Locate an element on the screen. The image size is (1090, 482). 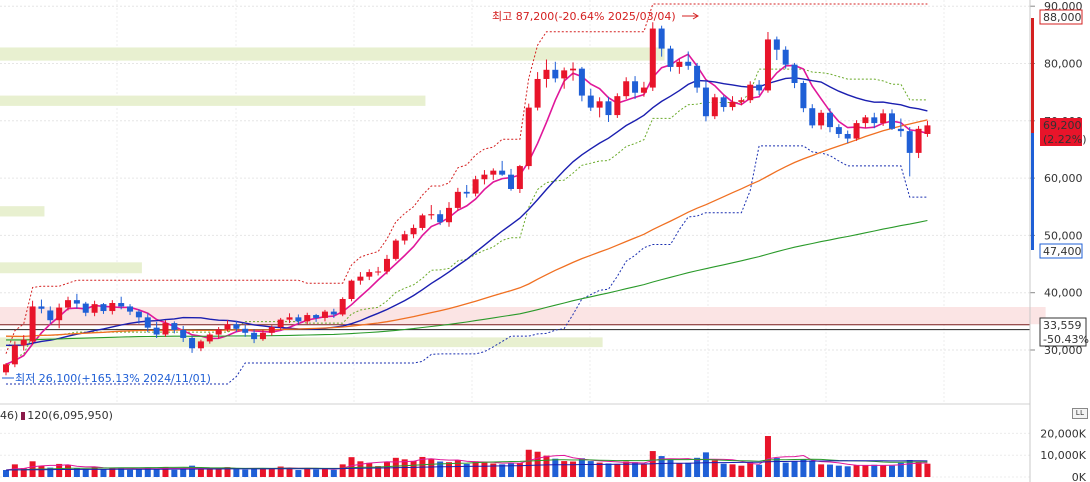
volume-legend-prefix: 46) is located at coordinates (9, 415).